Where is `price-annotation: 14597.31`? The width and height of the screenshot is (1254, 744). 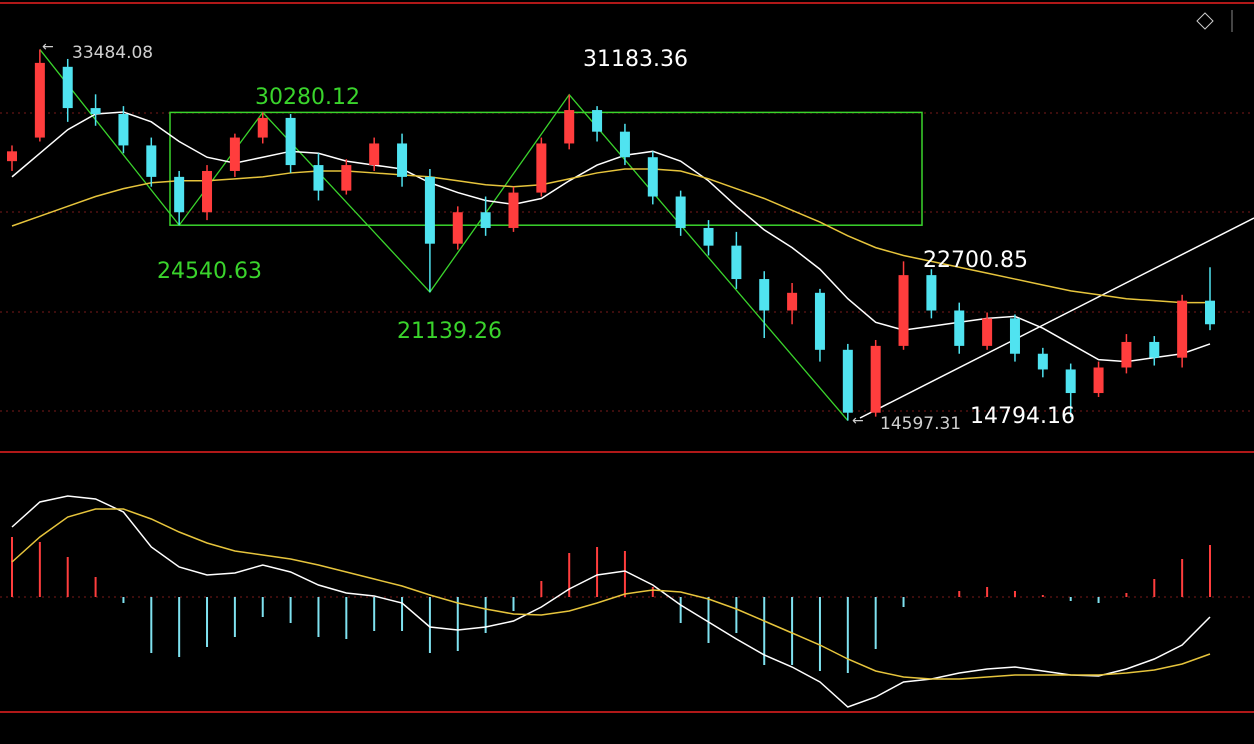 price-annotation: 14597.31 is located at coordinates (920, 424).